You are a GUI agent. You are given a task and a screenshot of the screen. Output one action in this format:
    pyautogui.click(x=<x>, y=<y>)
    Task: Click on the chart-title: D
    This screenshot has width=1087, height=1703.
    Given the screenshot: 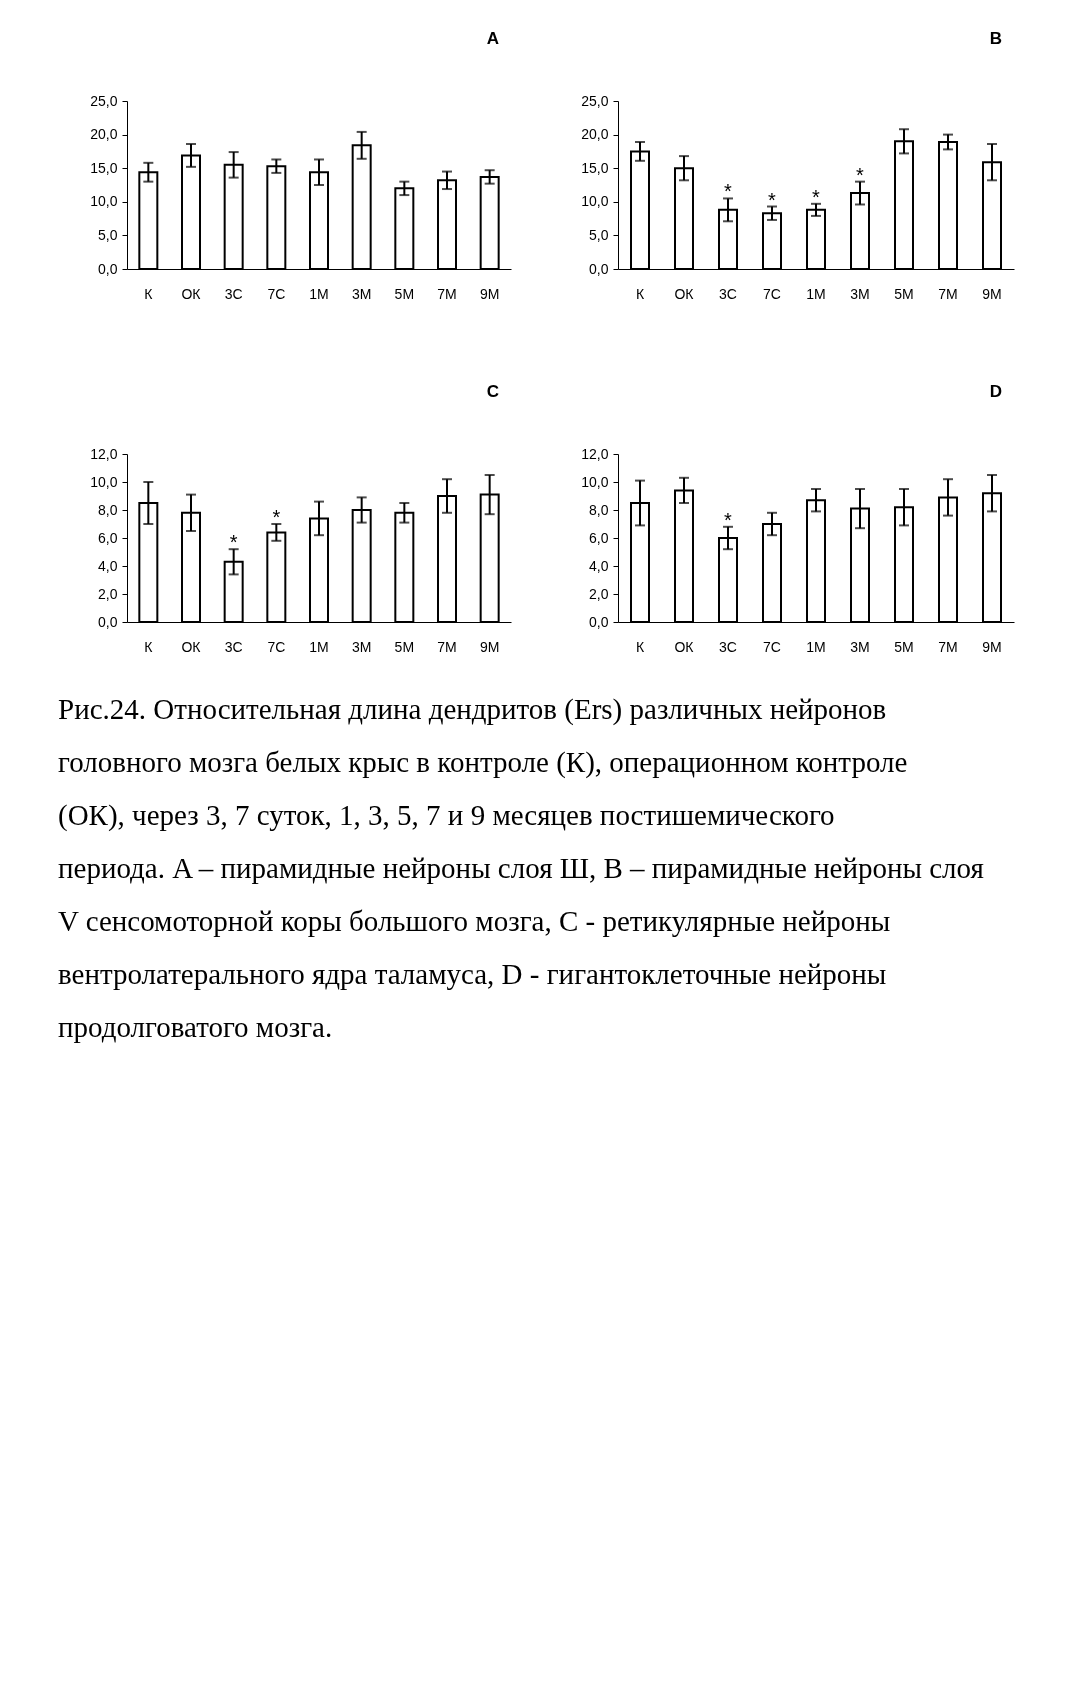 What is the action you would take?
    pyautogui.click(x=995, y=391)
    